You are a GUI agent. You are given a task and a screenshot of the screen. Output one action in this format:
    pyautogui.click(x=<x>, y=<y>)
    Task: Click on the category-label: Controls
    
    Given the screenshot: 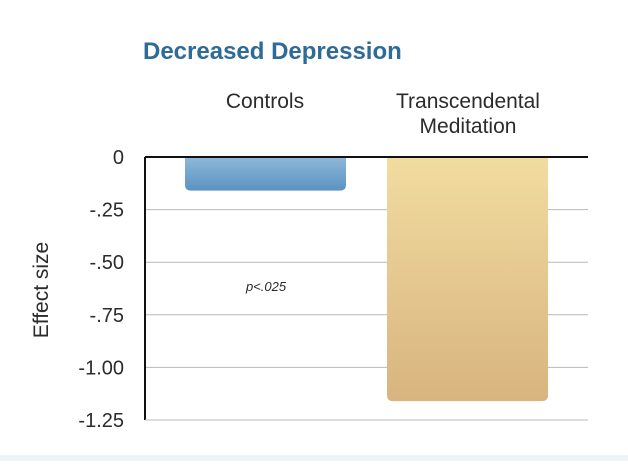 What is the action you would take?
    pyautogui.click(x=265, y=101)
    